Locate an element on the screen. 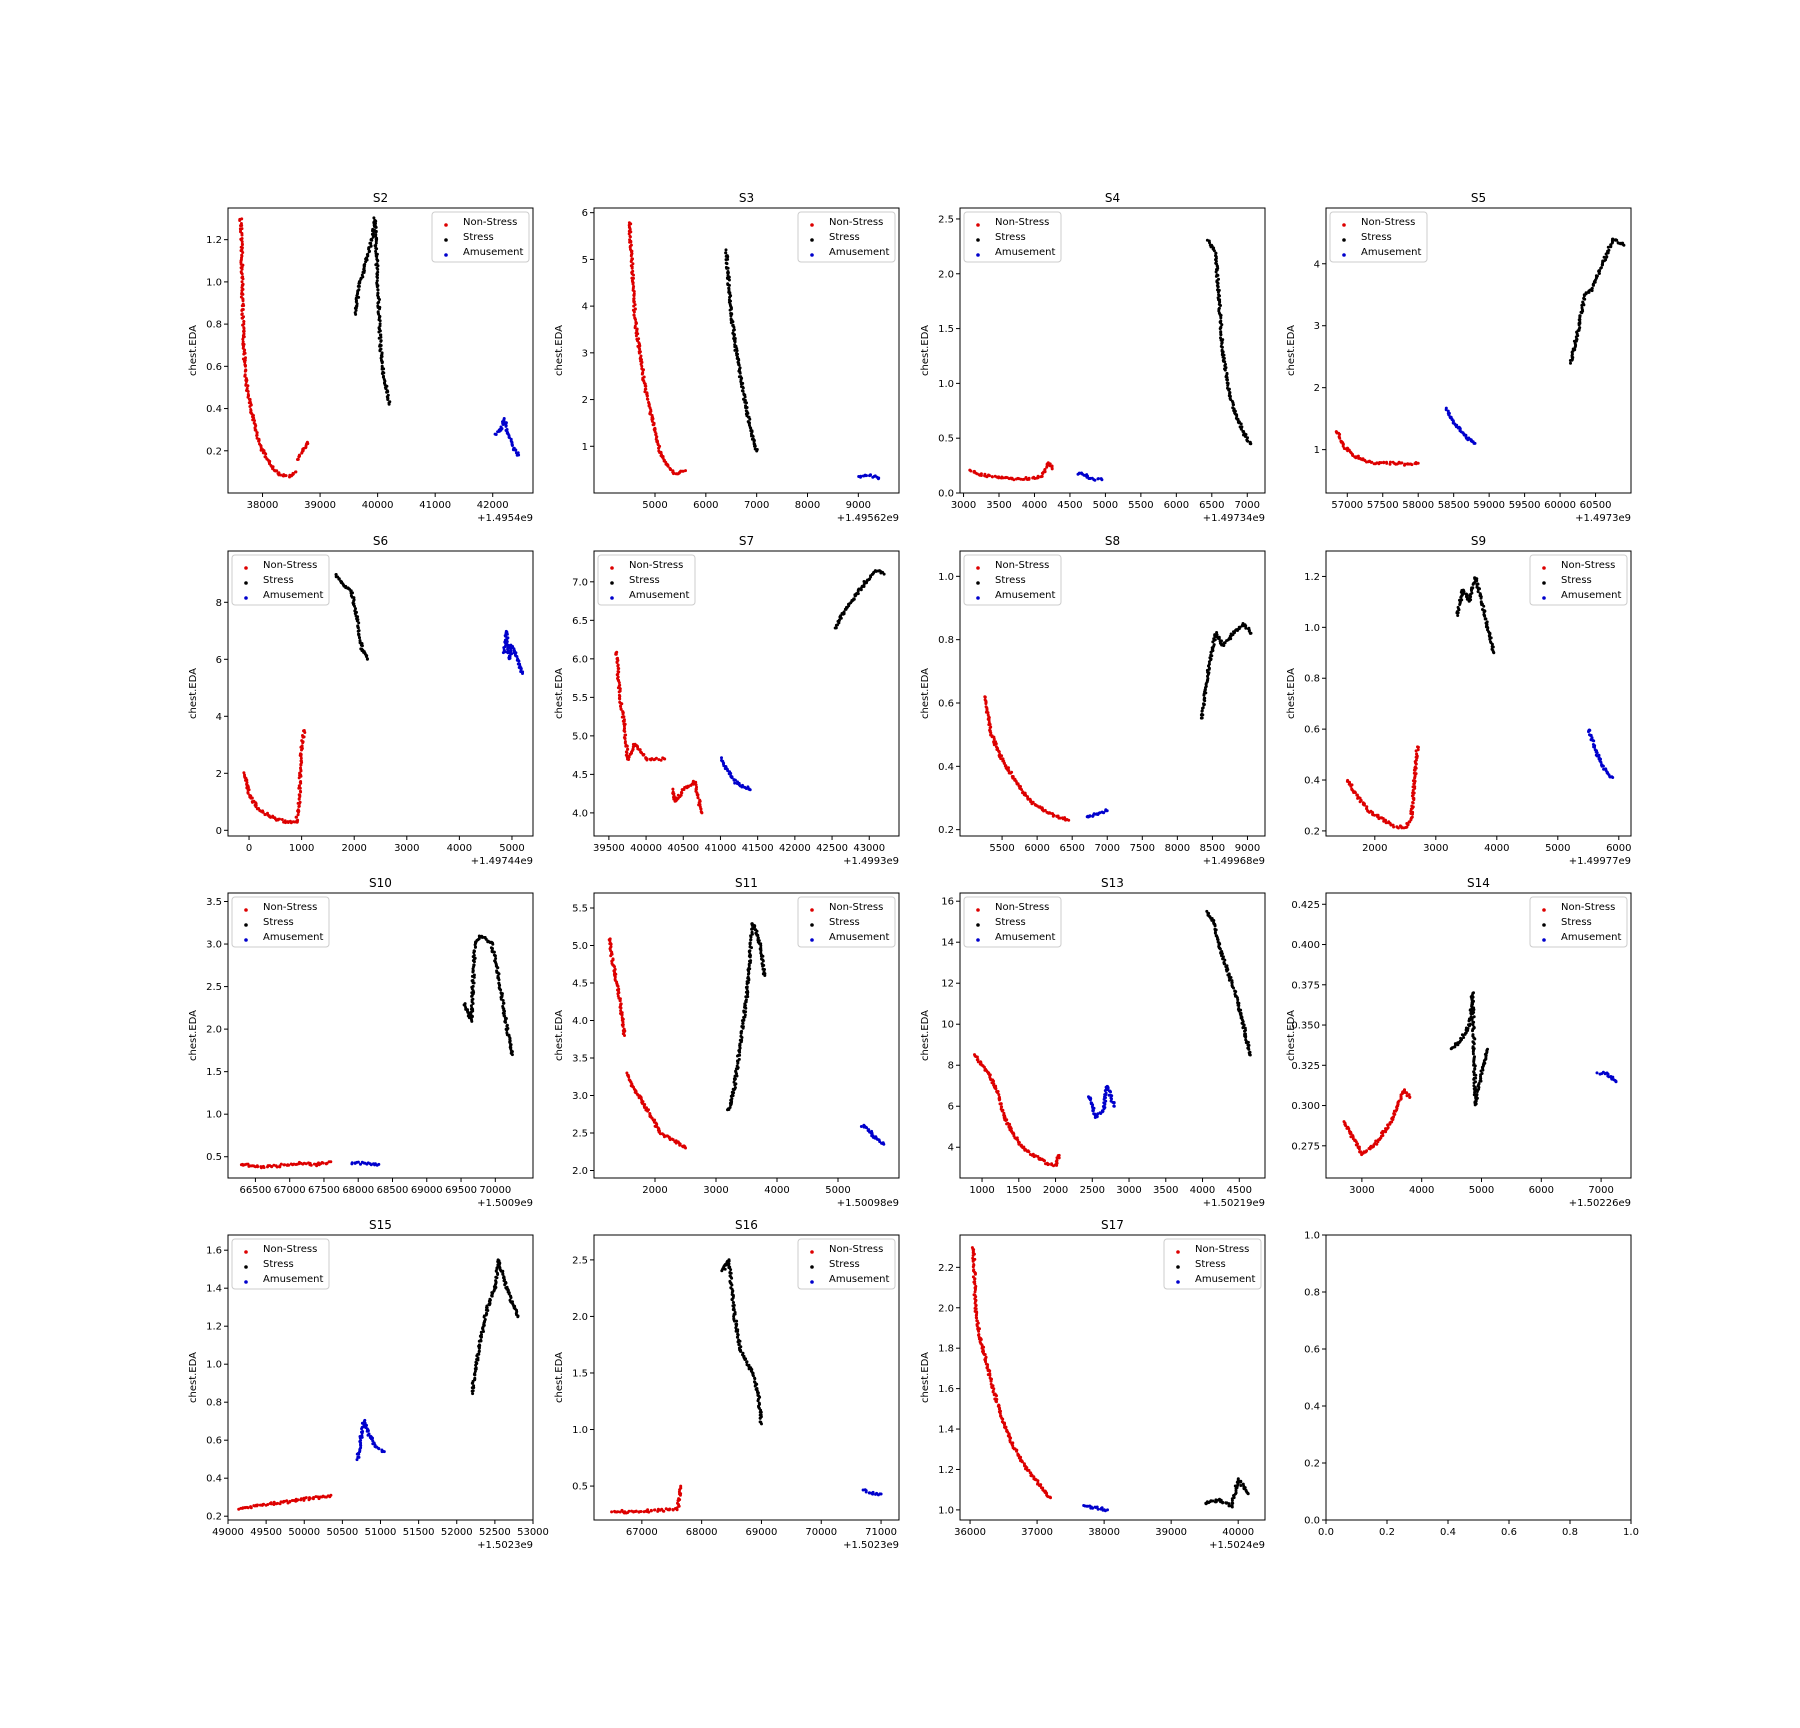 The width and height of the screenshot is (1800, 1728). y-tick-label: 1.6 is located at coordinates (946, 1389).